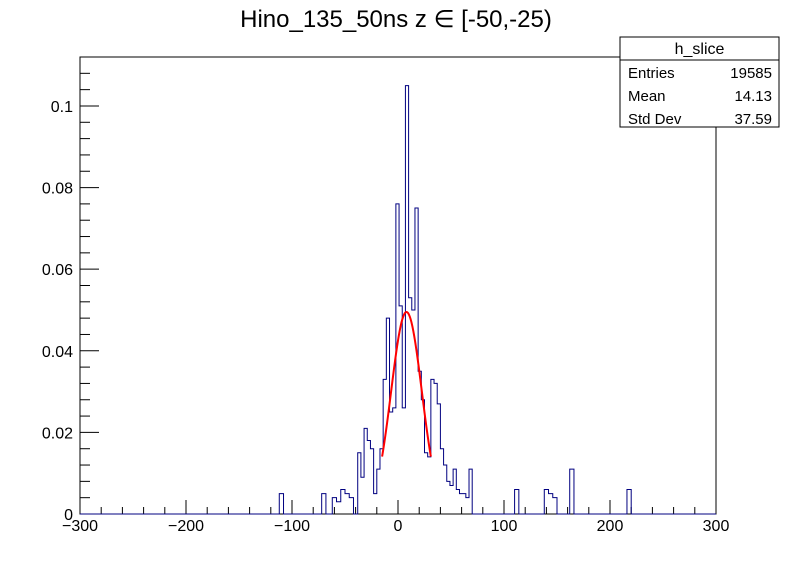 The width and height of the screenshot is (796, 572). Describe the element at coordinates (651, 73) in the screenshot. I see `stats-entries-label: Entries` at that location.